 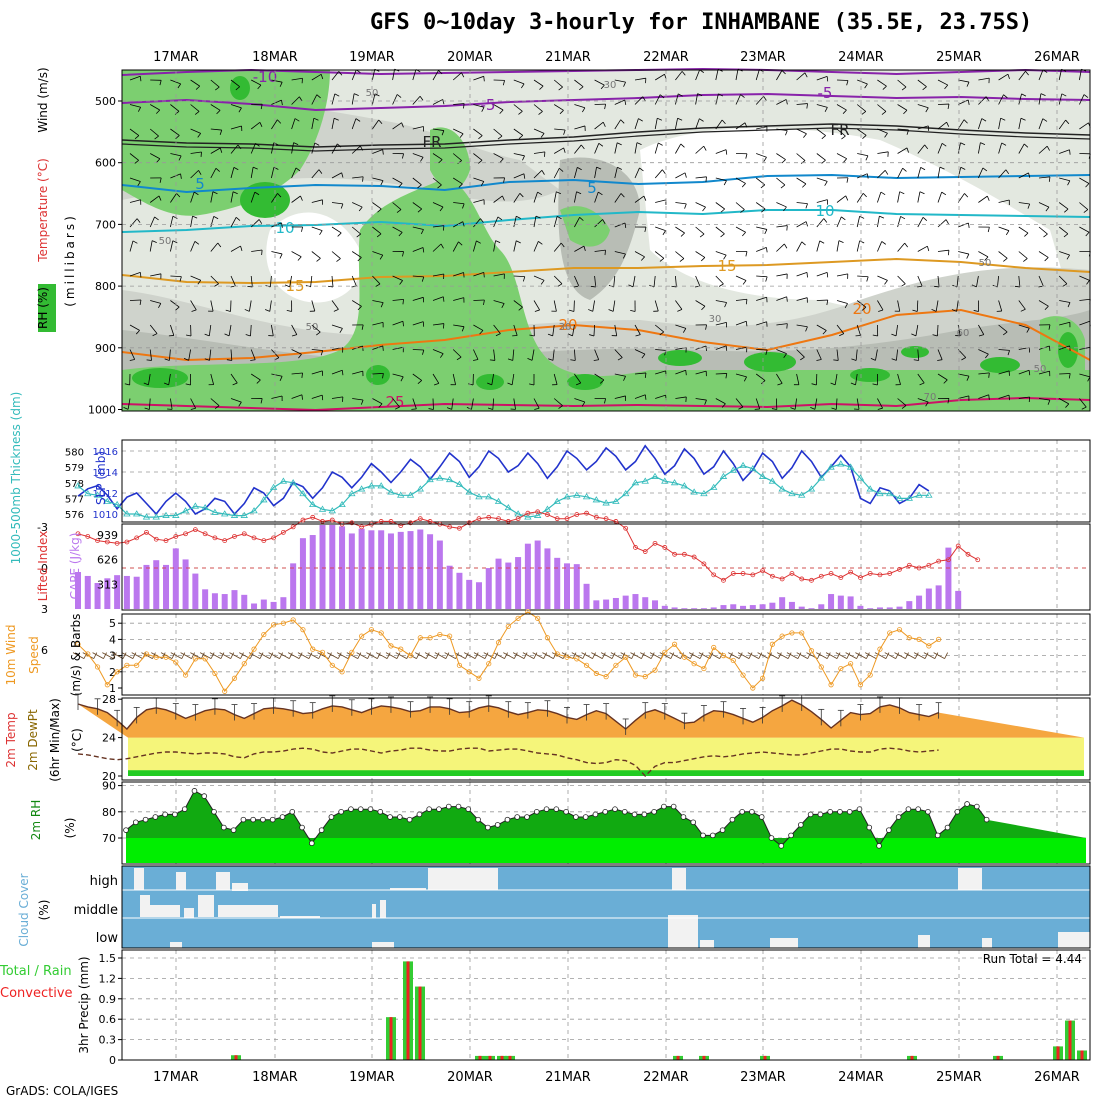 What do you see at coordinates (784, 943) in the screenshot?
I see `cloud-gap-low` at bounding box center [784, 943].